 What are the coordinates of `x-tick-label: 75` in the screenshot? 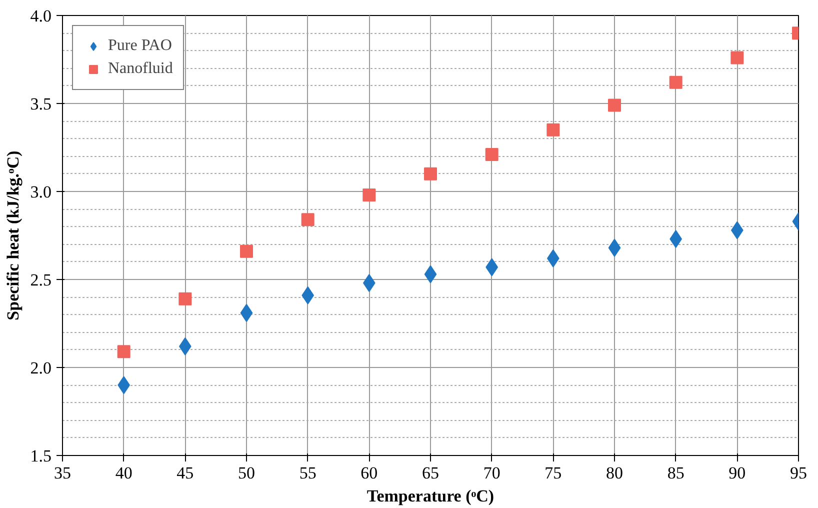 It's located at (553, 473).